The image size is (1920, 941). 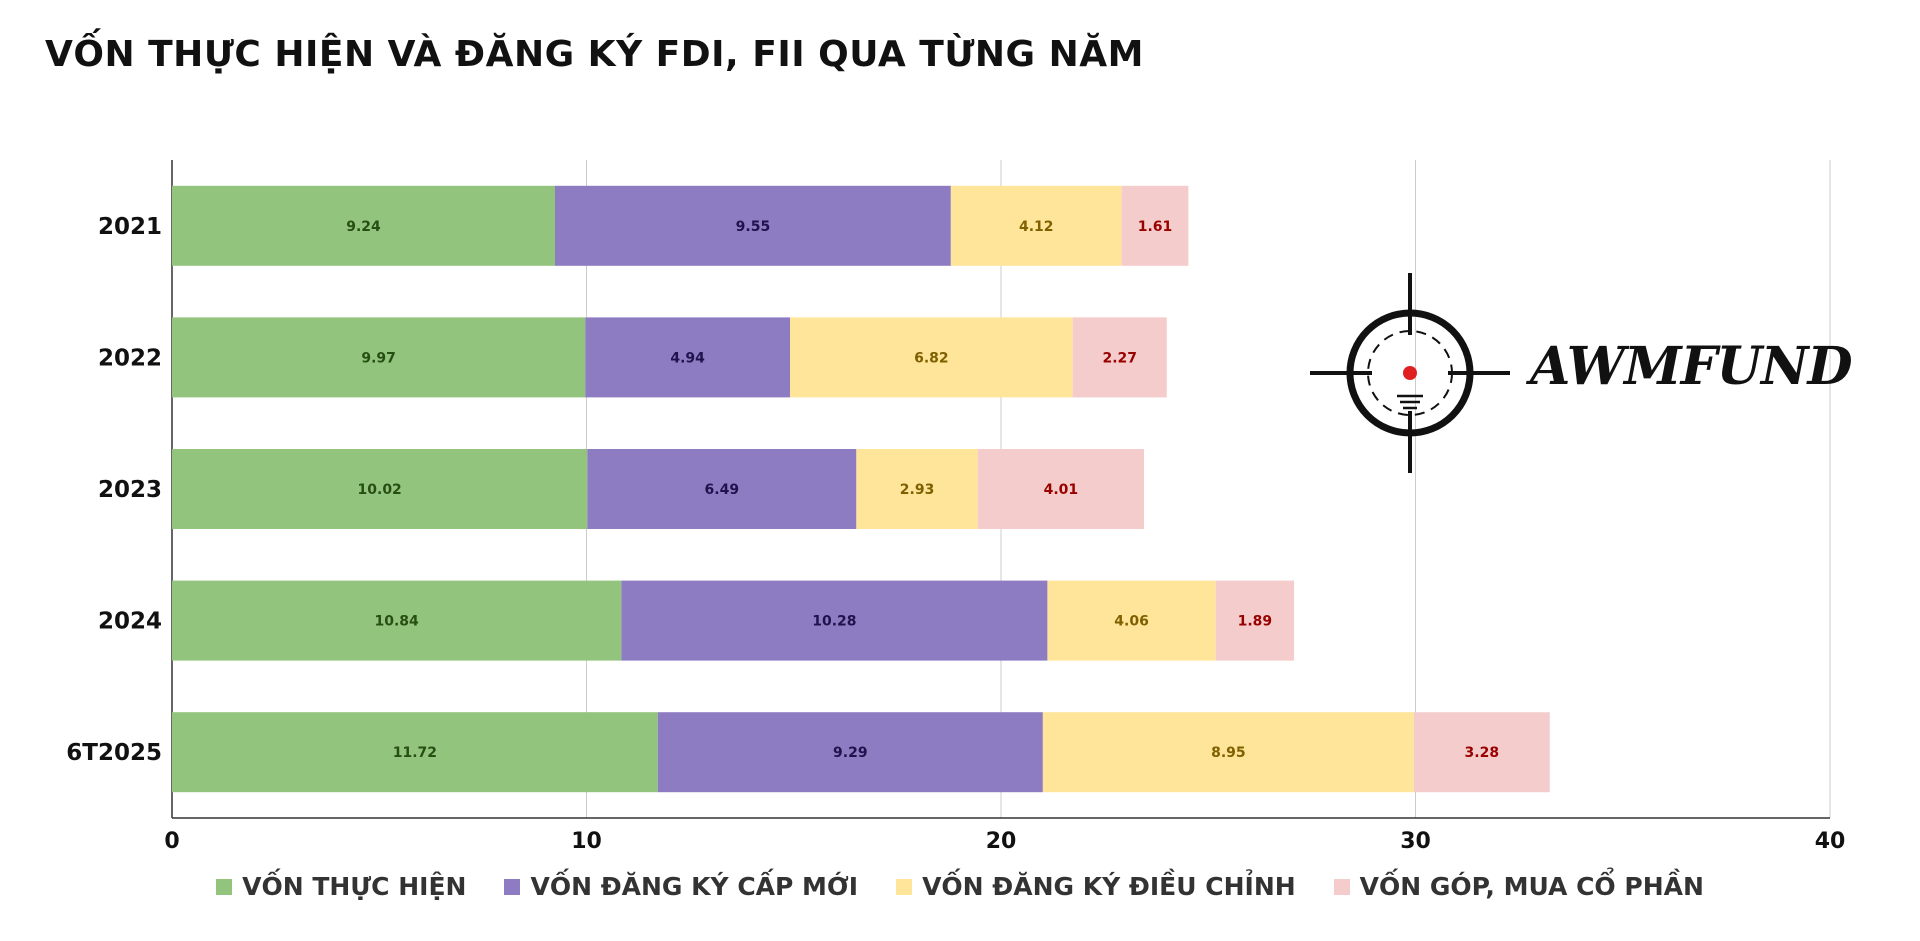 I want to click on legend-item: VỐN GÓP, MUA CỔ PHẦN, so click(x=1518, y=886).